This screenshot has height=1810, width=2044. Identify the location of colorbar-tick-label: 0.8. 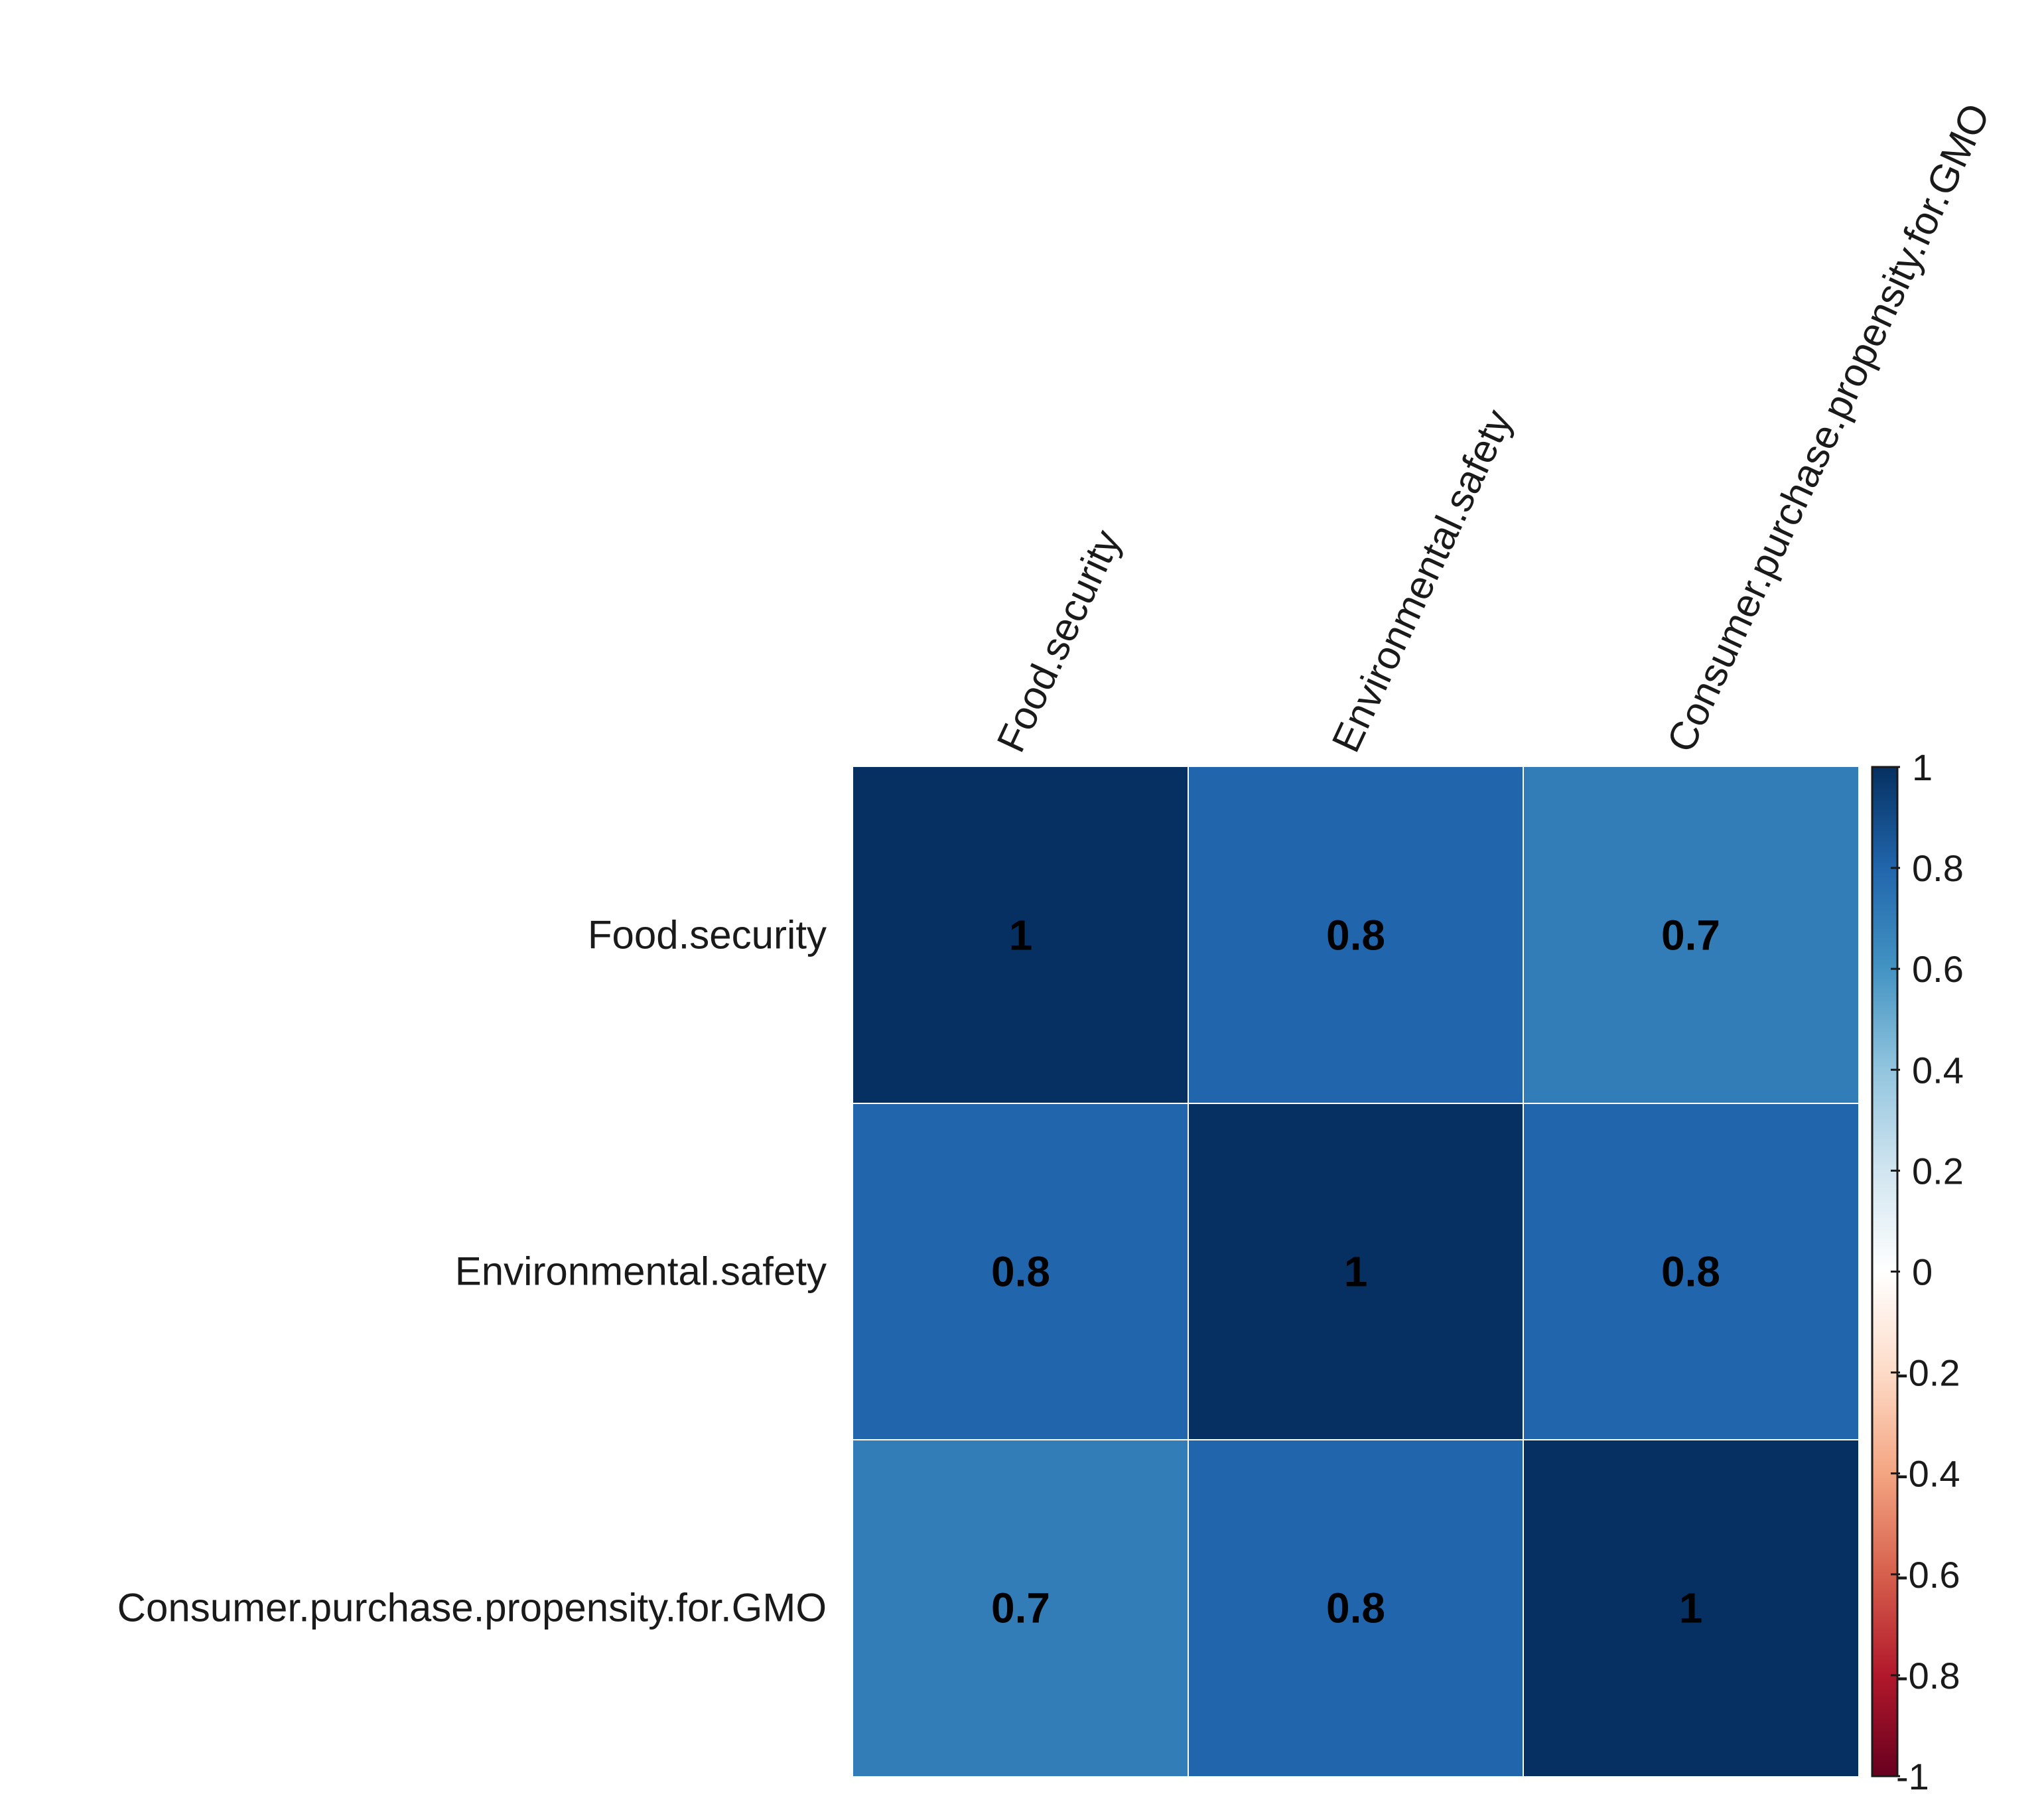
(1938, 868).